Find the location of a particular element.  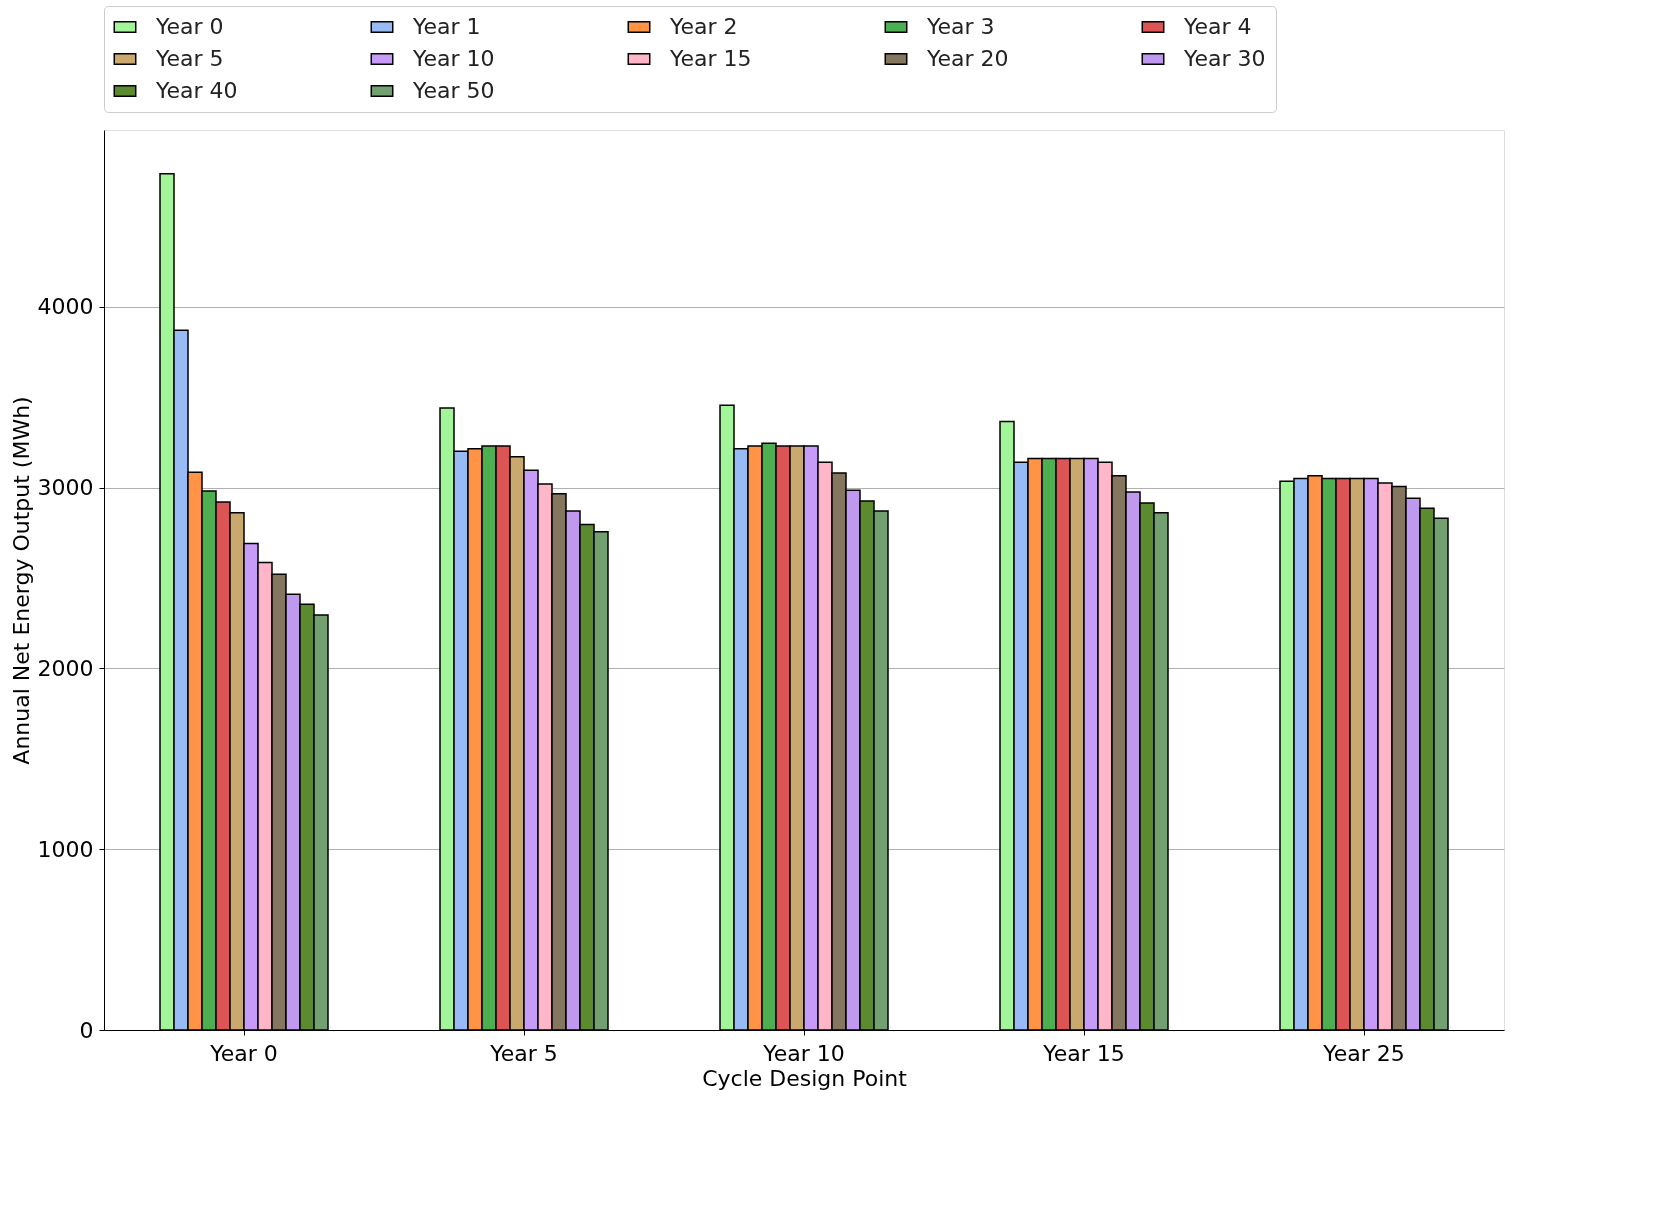

y-tick-label: 3000 is located at coordinates (65, 487).